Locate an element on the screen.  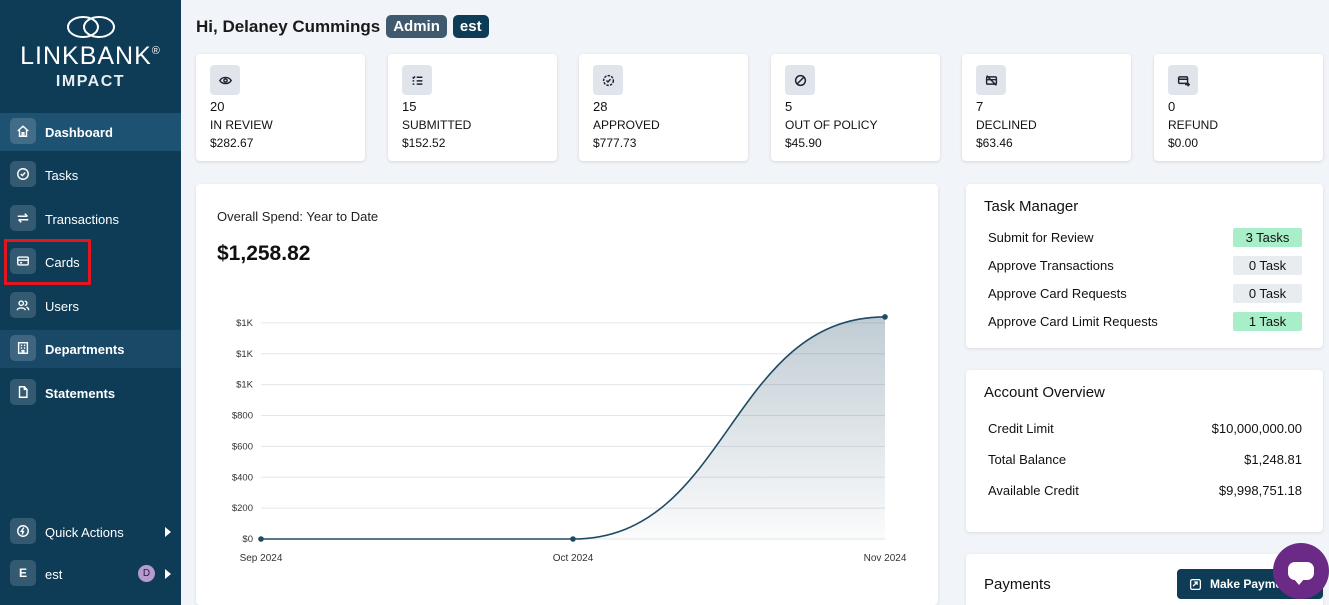
home-icon is located at coordinates (23, 131).